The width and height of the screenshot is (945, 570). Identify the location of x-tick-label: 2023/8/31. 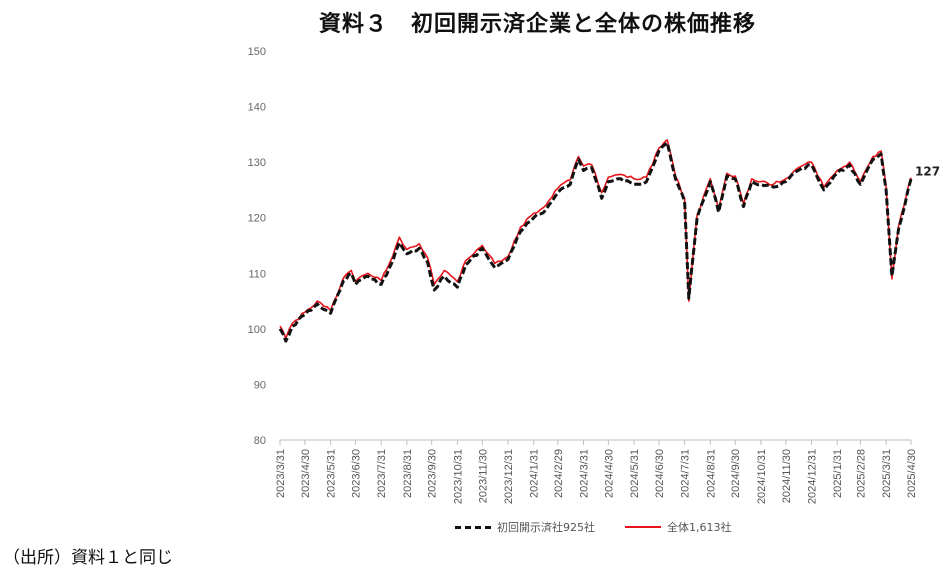
(408, 473).